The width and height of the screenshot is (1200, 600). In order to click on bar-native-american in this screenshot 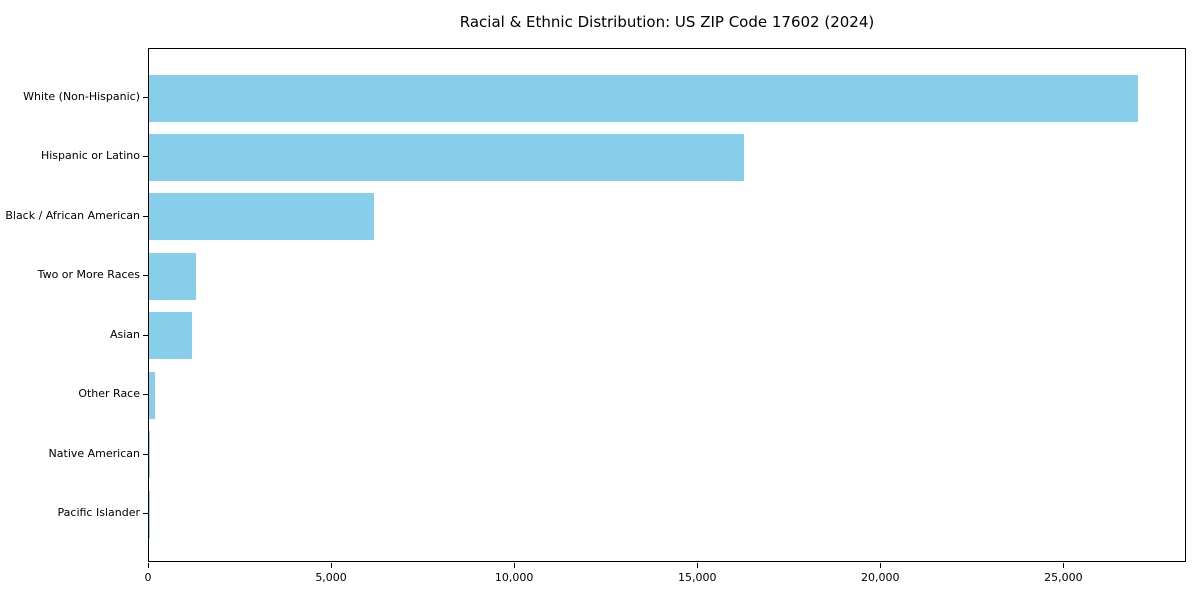, I will do `click(150, 455)`.